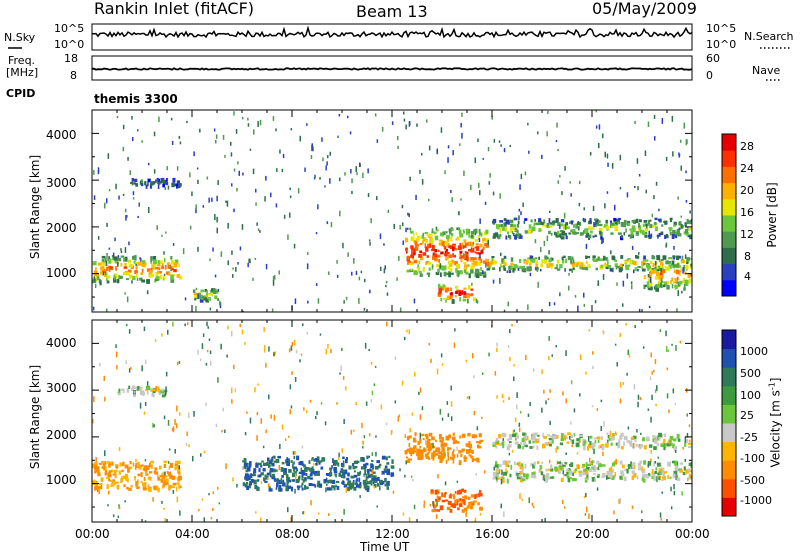  What do you see at coordinates (167, 180) in the screenshot?
I see `power-cell-f1` at bounding box center [167, 180].